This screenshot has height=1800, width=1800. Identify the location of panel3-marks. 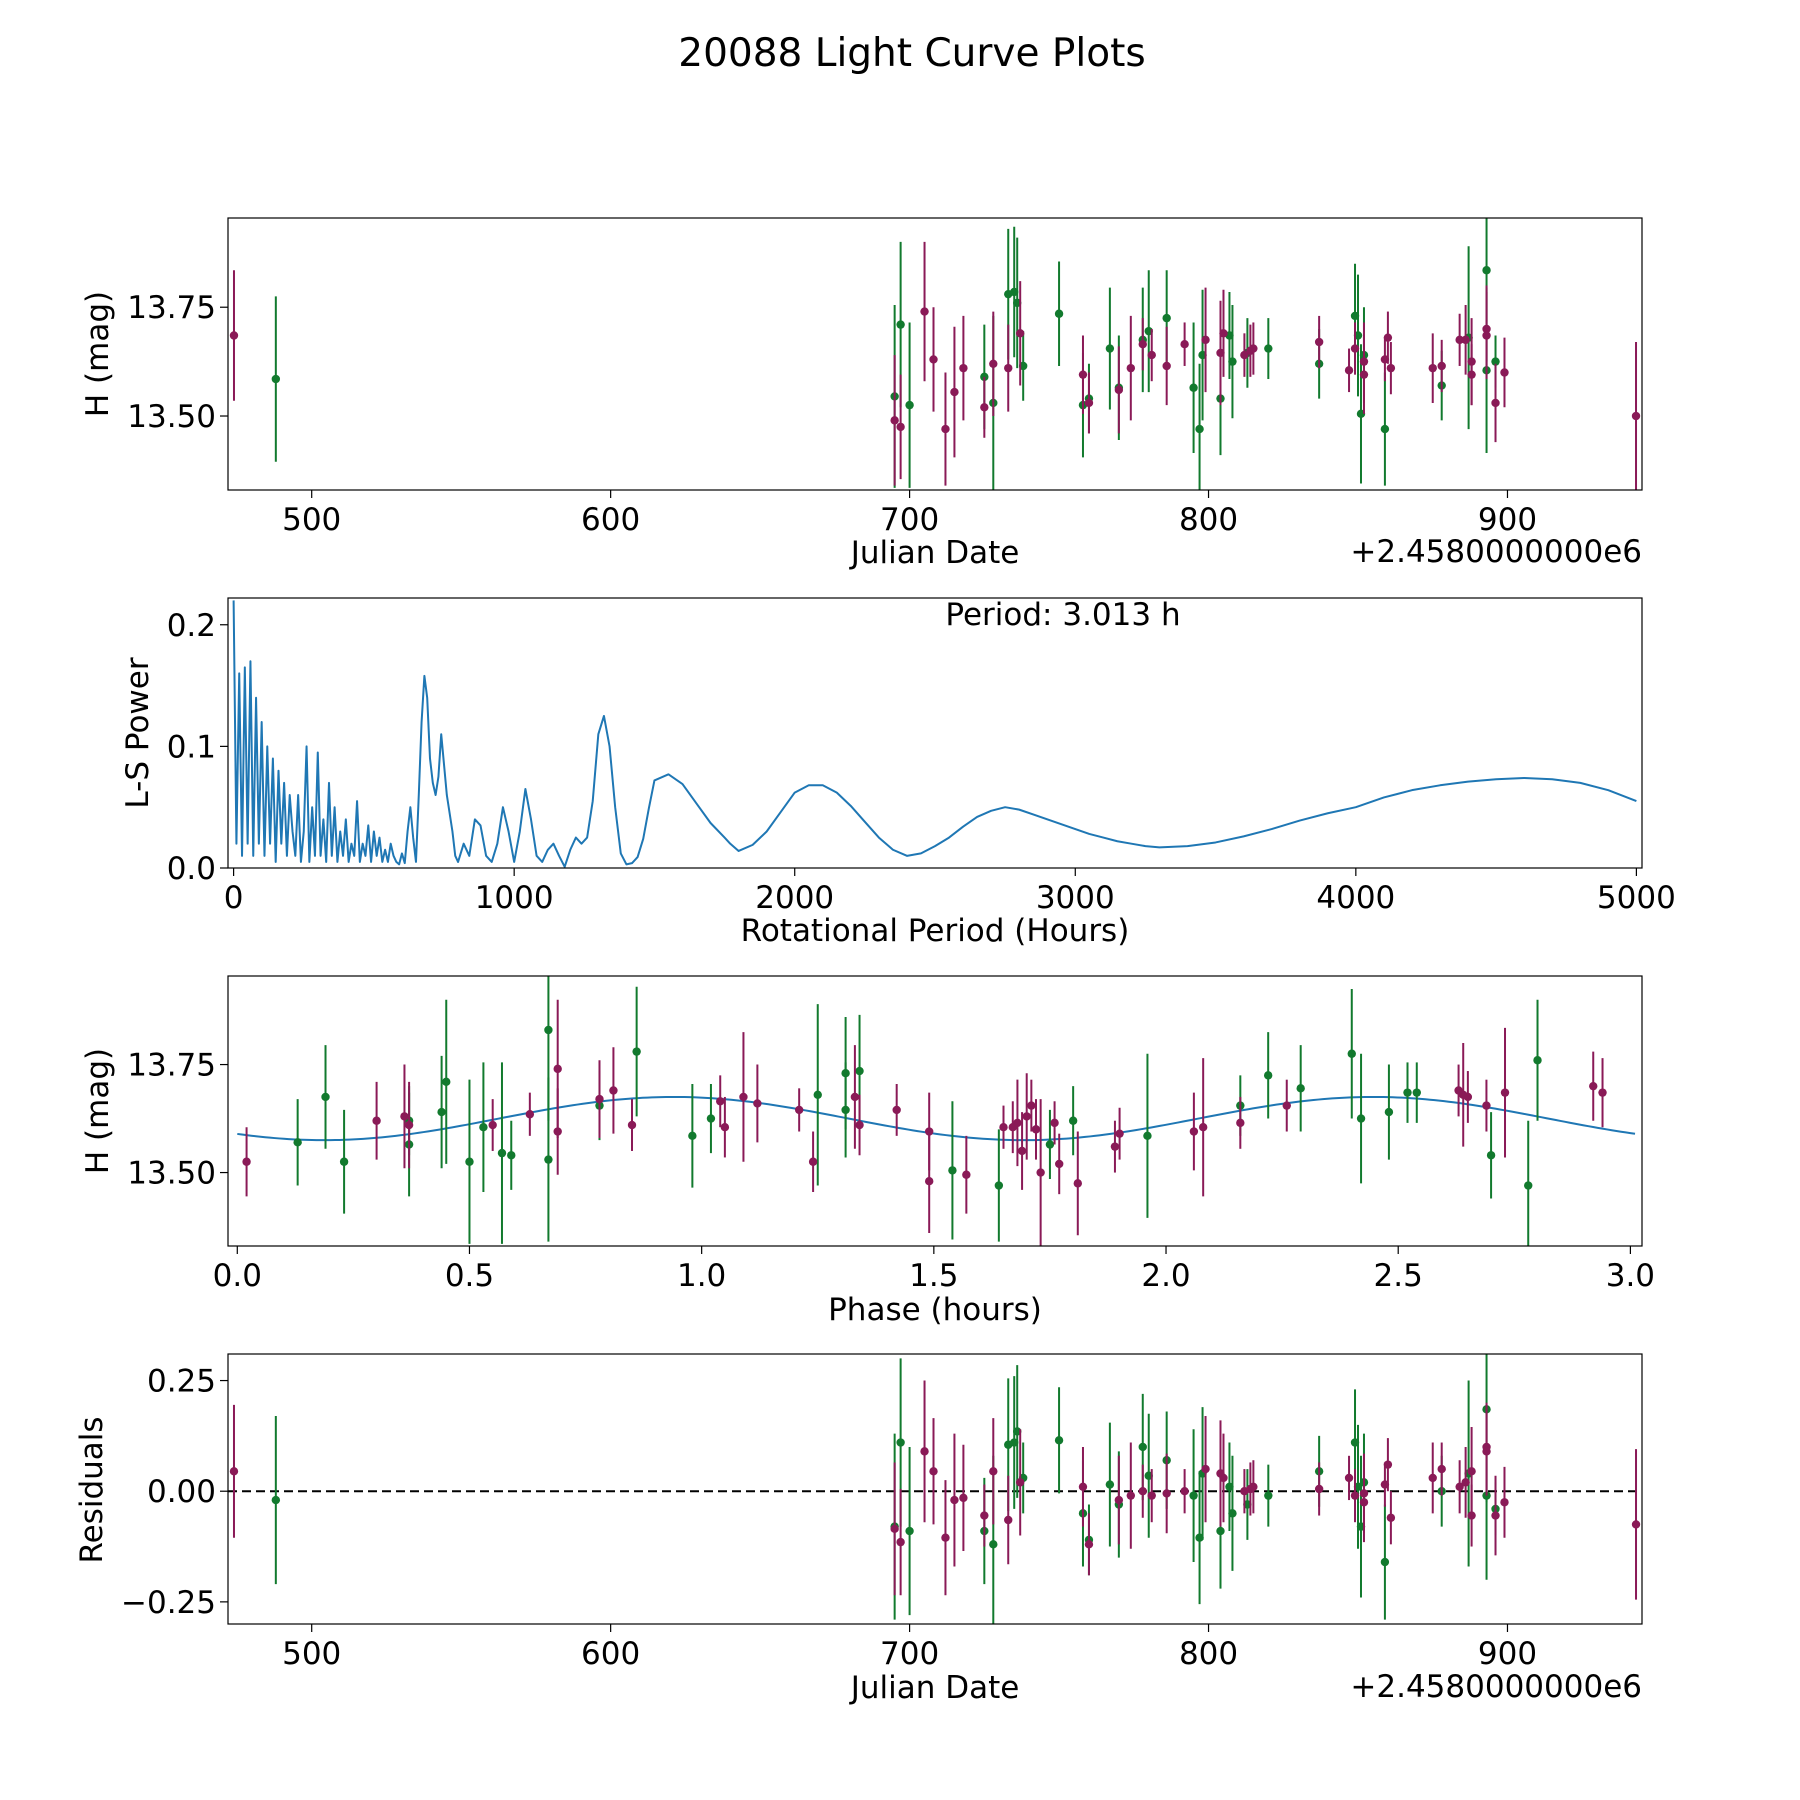
(936, 1111).